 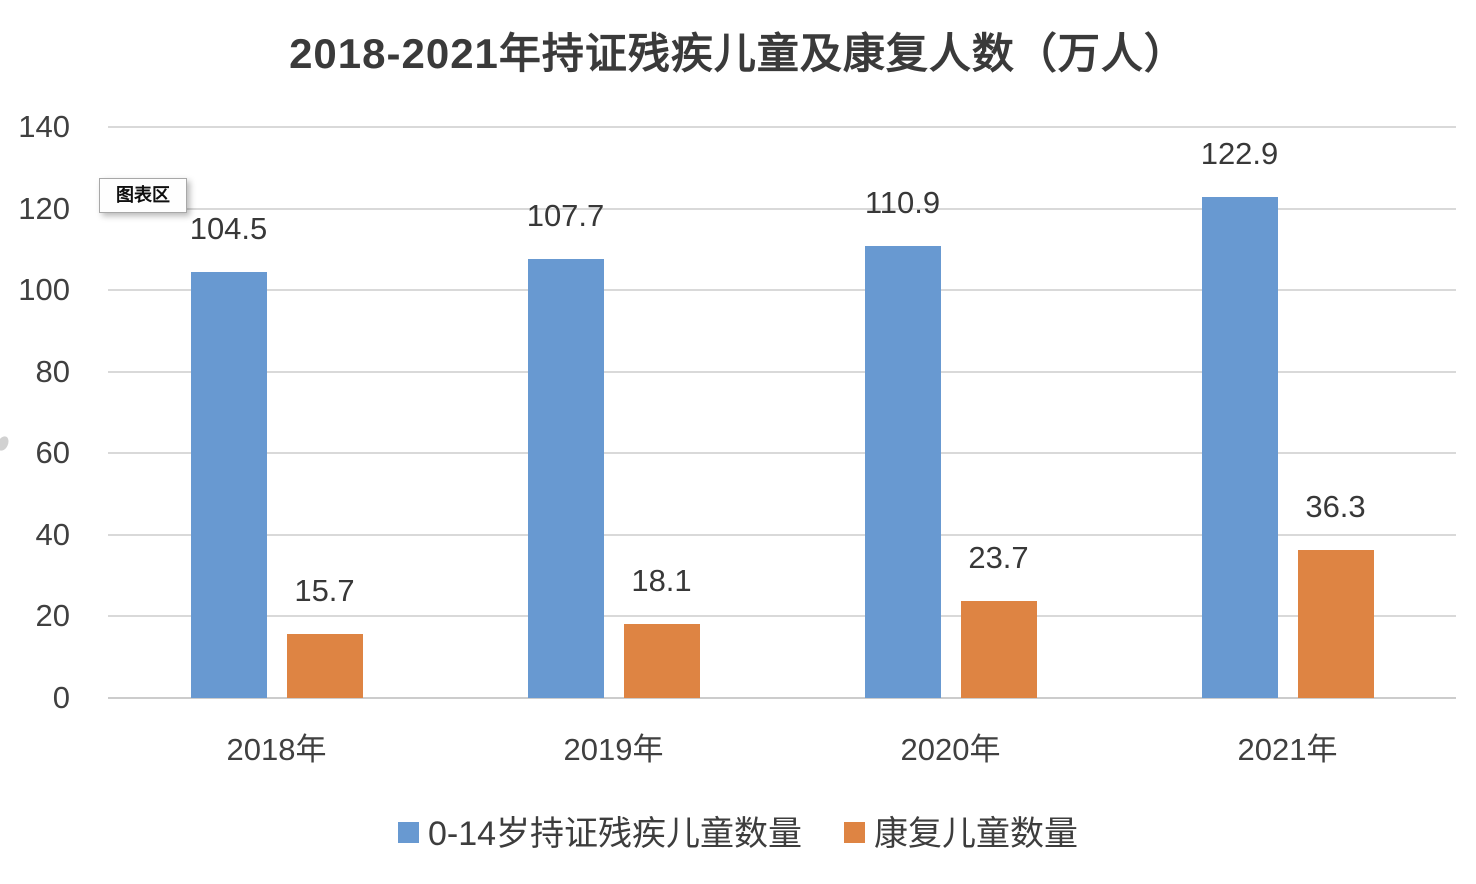 I want to click on legend-swatch-orange-icon, so click(x=855, y=832).